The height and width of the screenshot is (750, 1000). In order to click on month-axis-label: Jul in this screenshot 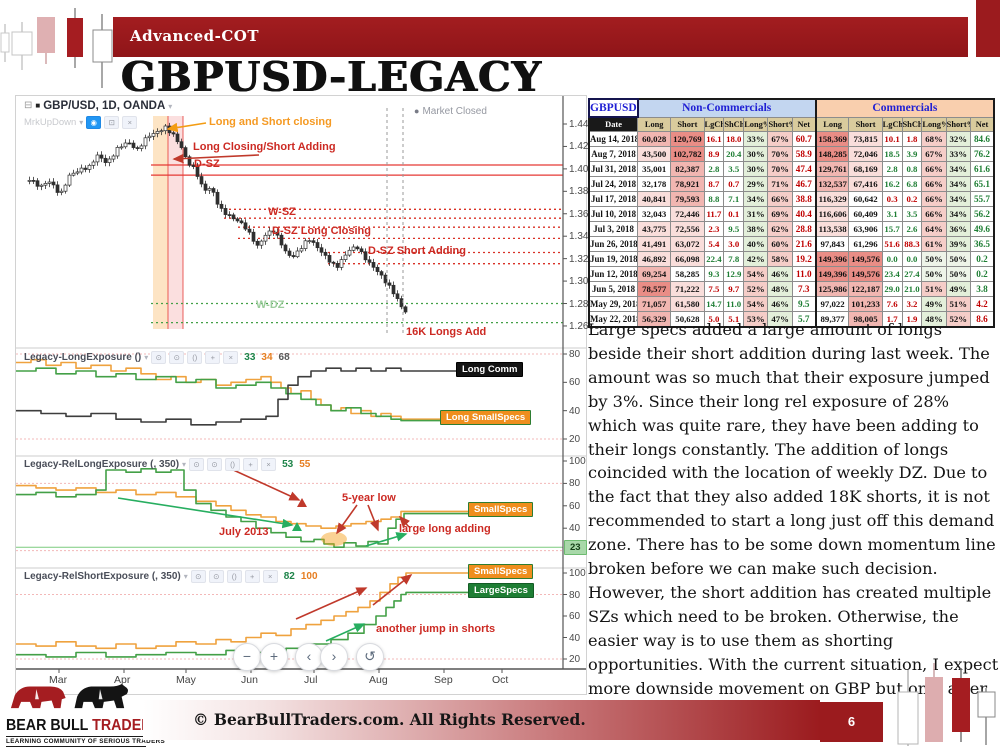, I will do `click(311, 680)`.